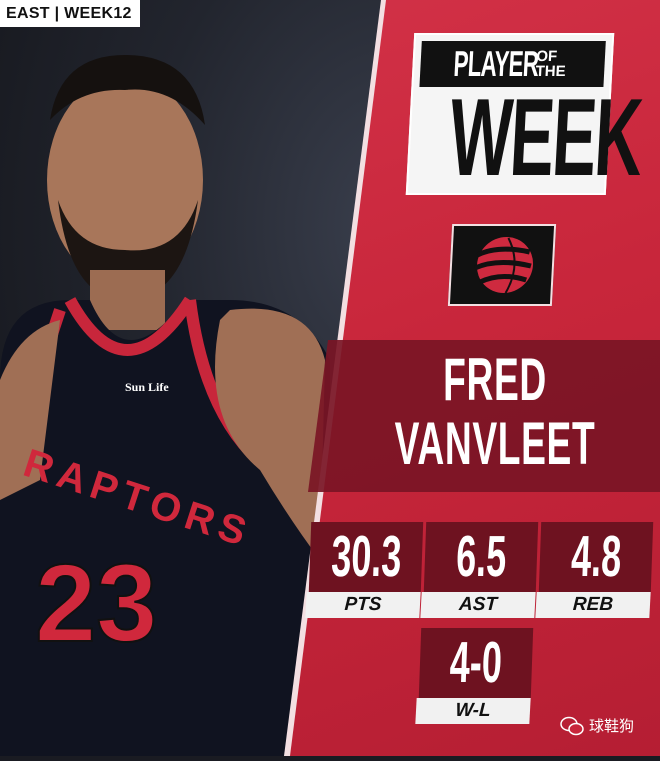 This screenshot has height=761, width=660. I want to click on stat-value: 4-0, so click(476, 662).